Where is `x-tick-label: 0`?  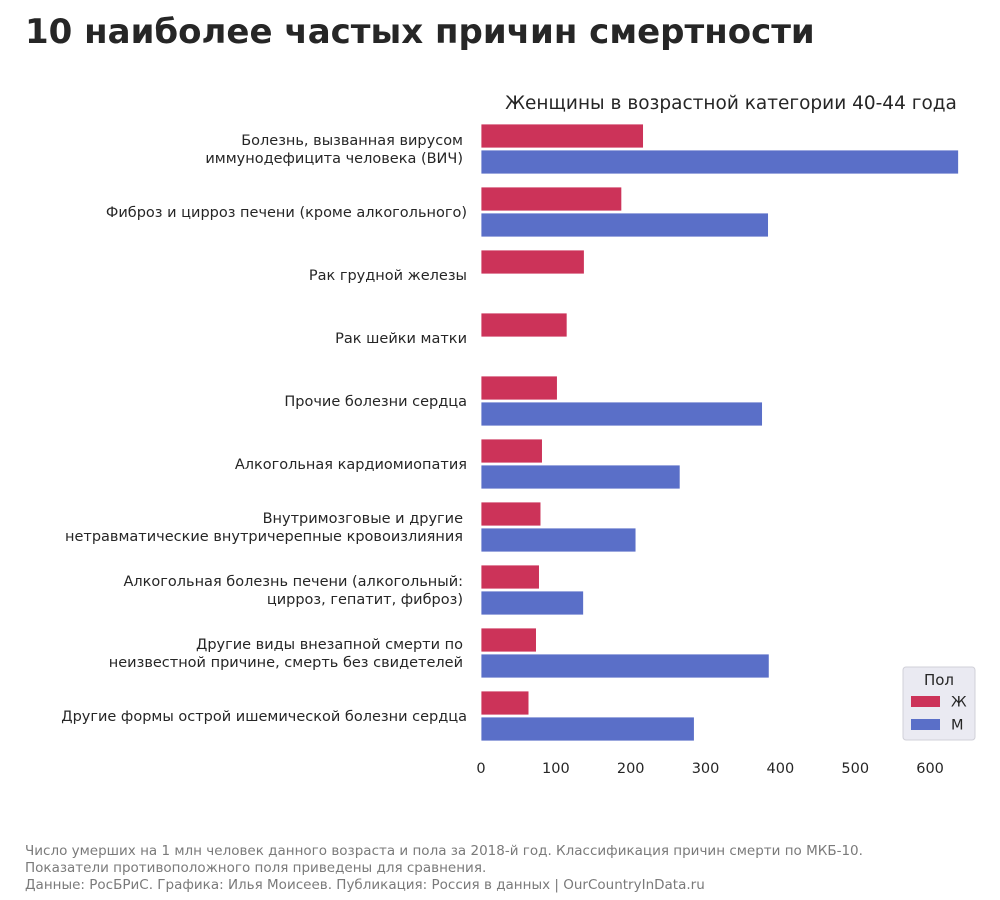 x-tick-label: 0 is located at coordinates (480, 769).